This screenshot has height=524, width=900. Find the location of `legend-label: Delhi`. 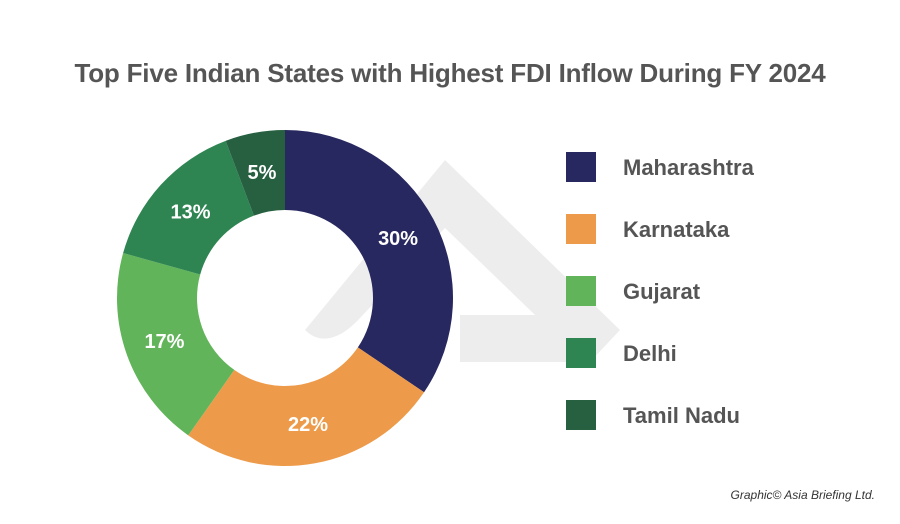

legend-label: Delhi is located at coordinates (650, 353).